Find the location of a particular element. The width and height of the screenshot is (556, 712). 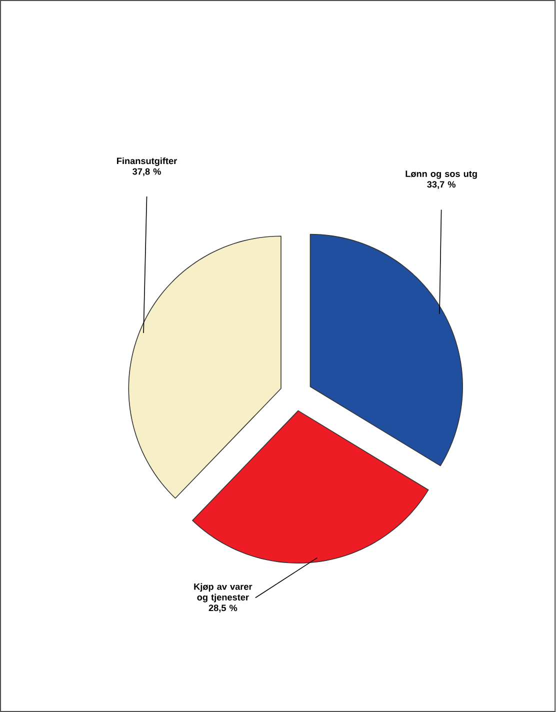

data-label: 37,8 % is located at coordinates (147, 172).